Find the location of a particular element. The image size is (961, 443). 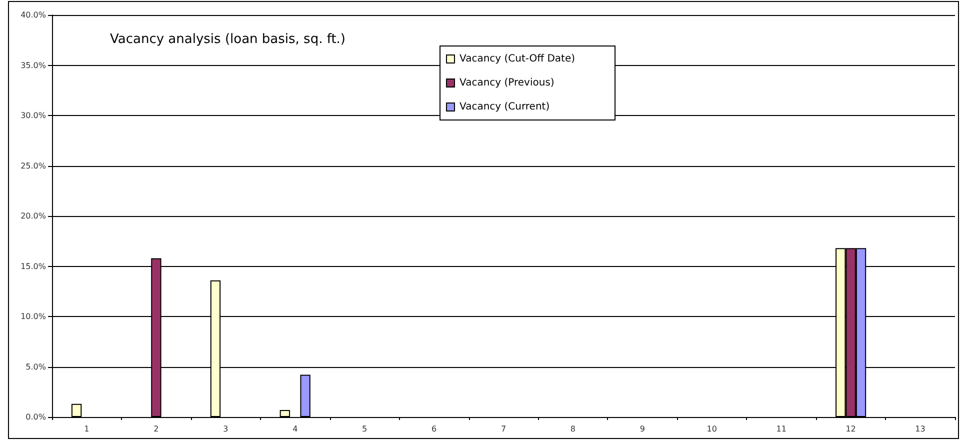

x-tick-label: 7 is located at coordinates (503, 429).